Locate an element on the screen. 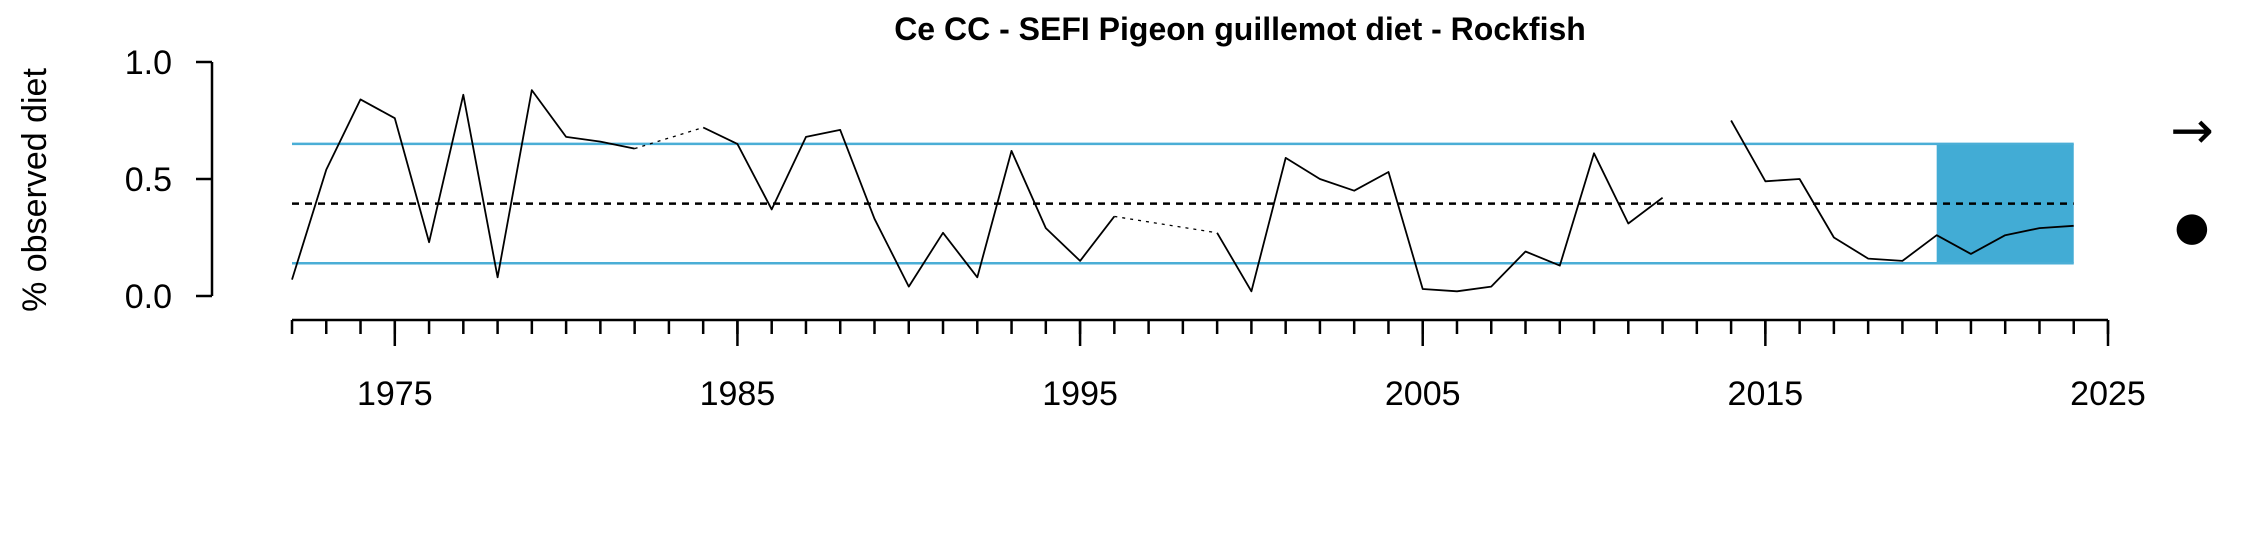  y-tick-label: 0.5 is located at coordinates (148, 180).